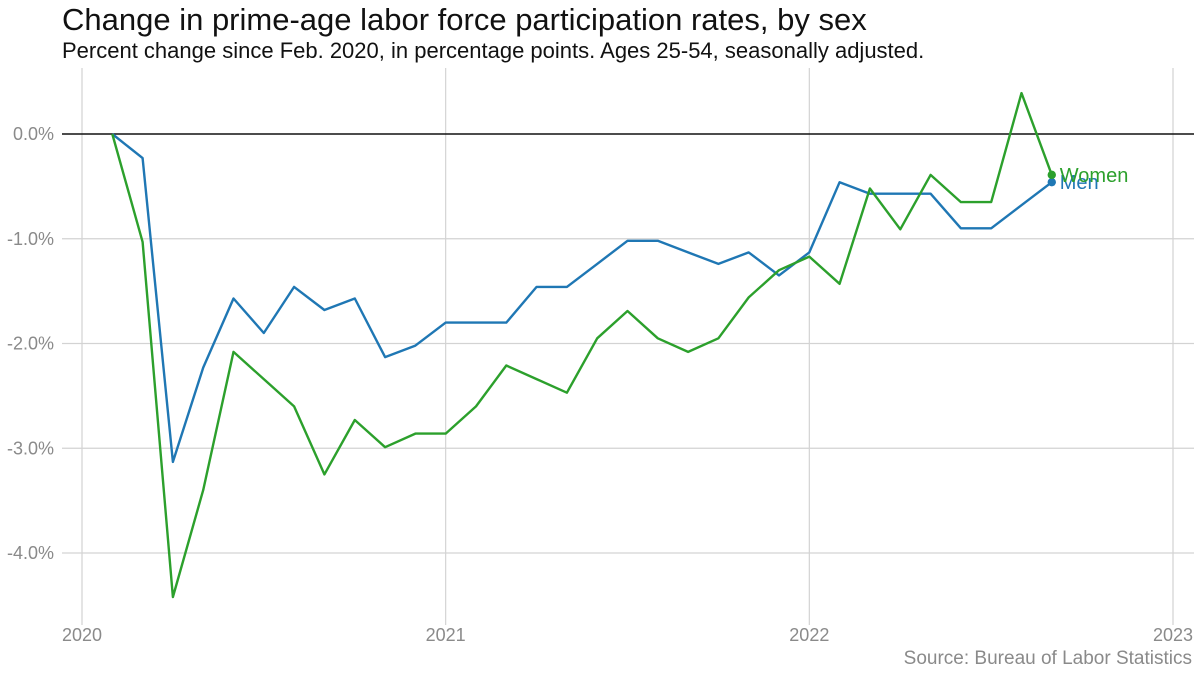 This screenshot has width=1200, height=676. What do you see at coordinates (1051, 175) in the screenshot?
I see `series-end-point-women` at bounding box center [1051, 175].